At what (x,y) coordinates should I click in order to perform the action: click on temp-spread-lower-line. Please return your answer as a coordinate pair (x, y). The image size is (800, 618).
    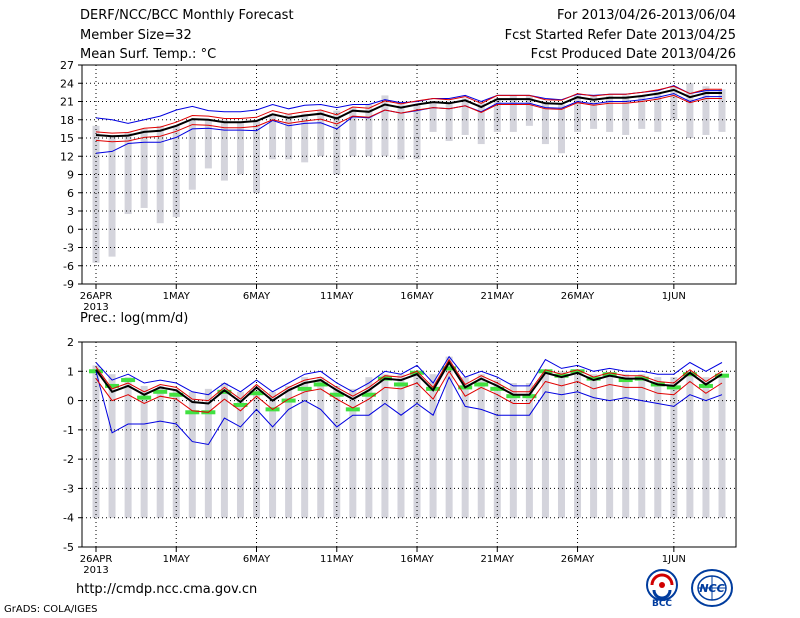
    Looking at the image, I should click on (408, 118).